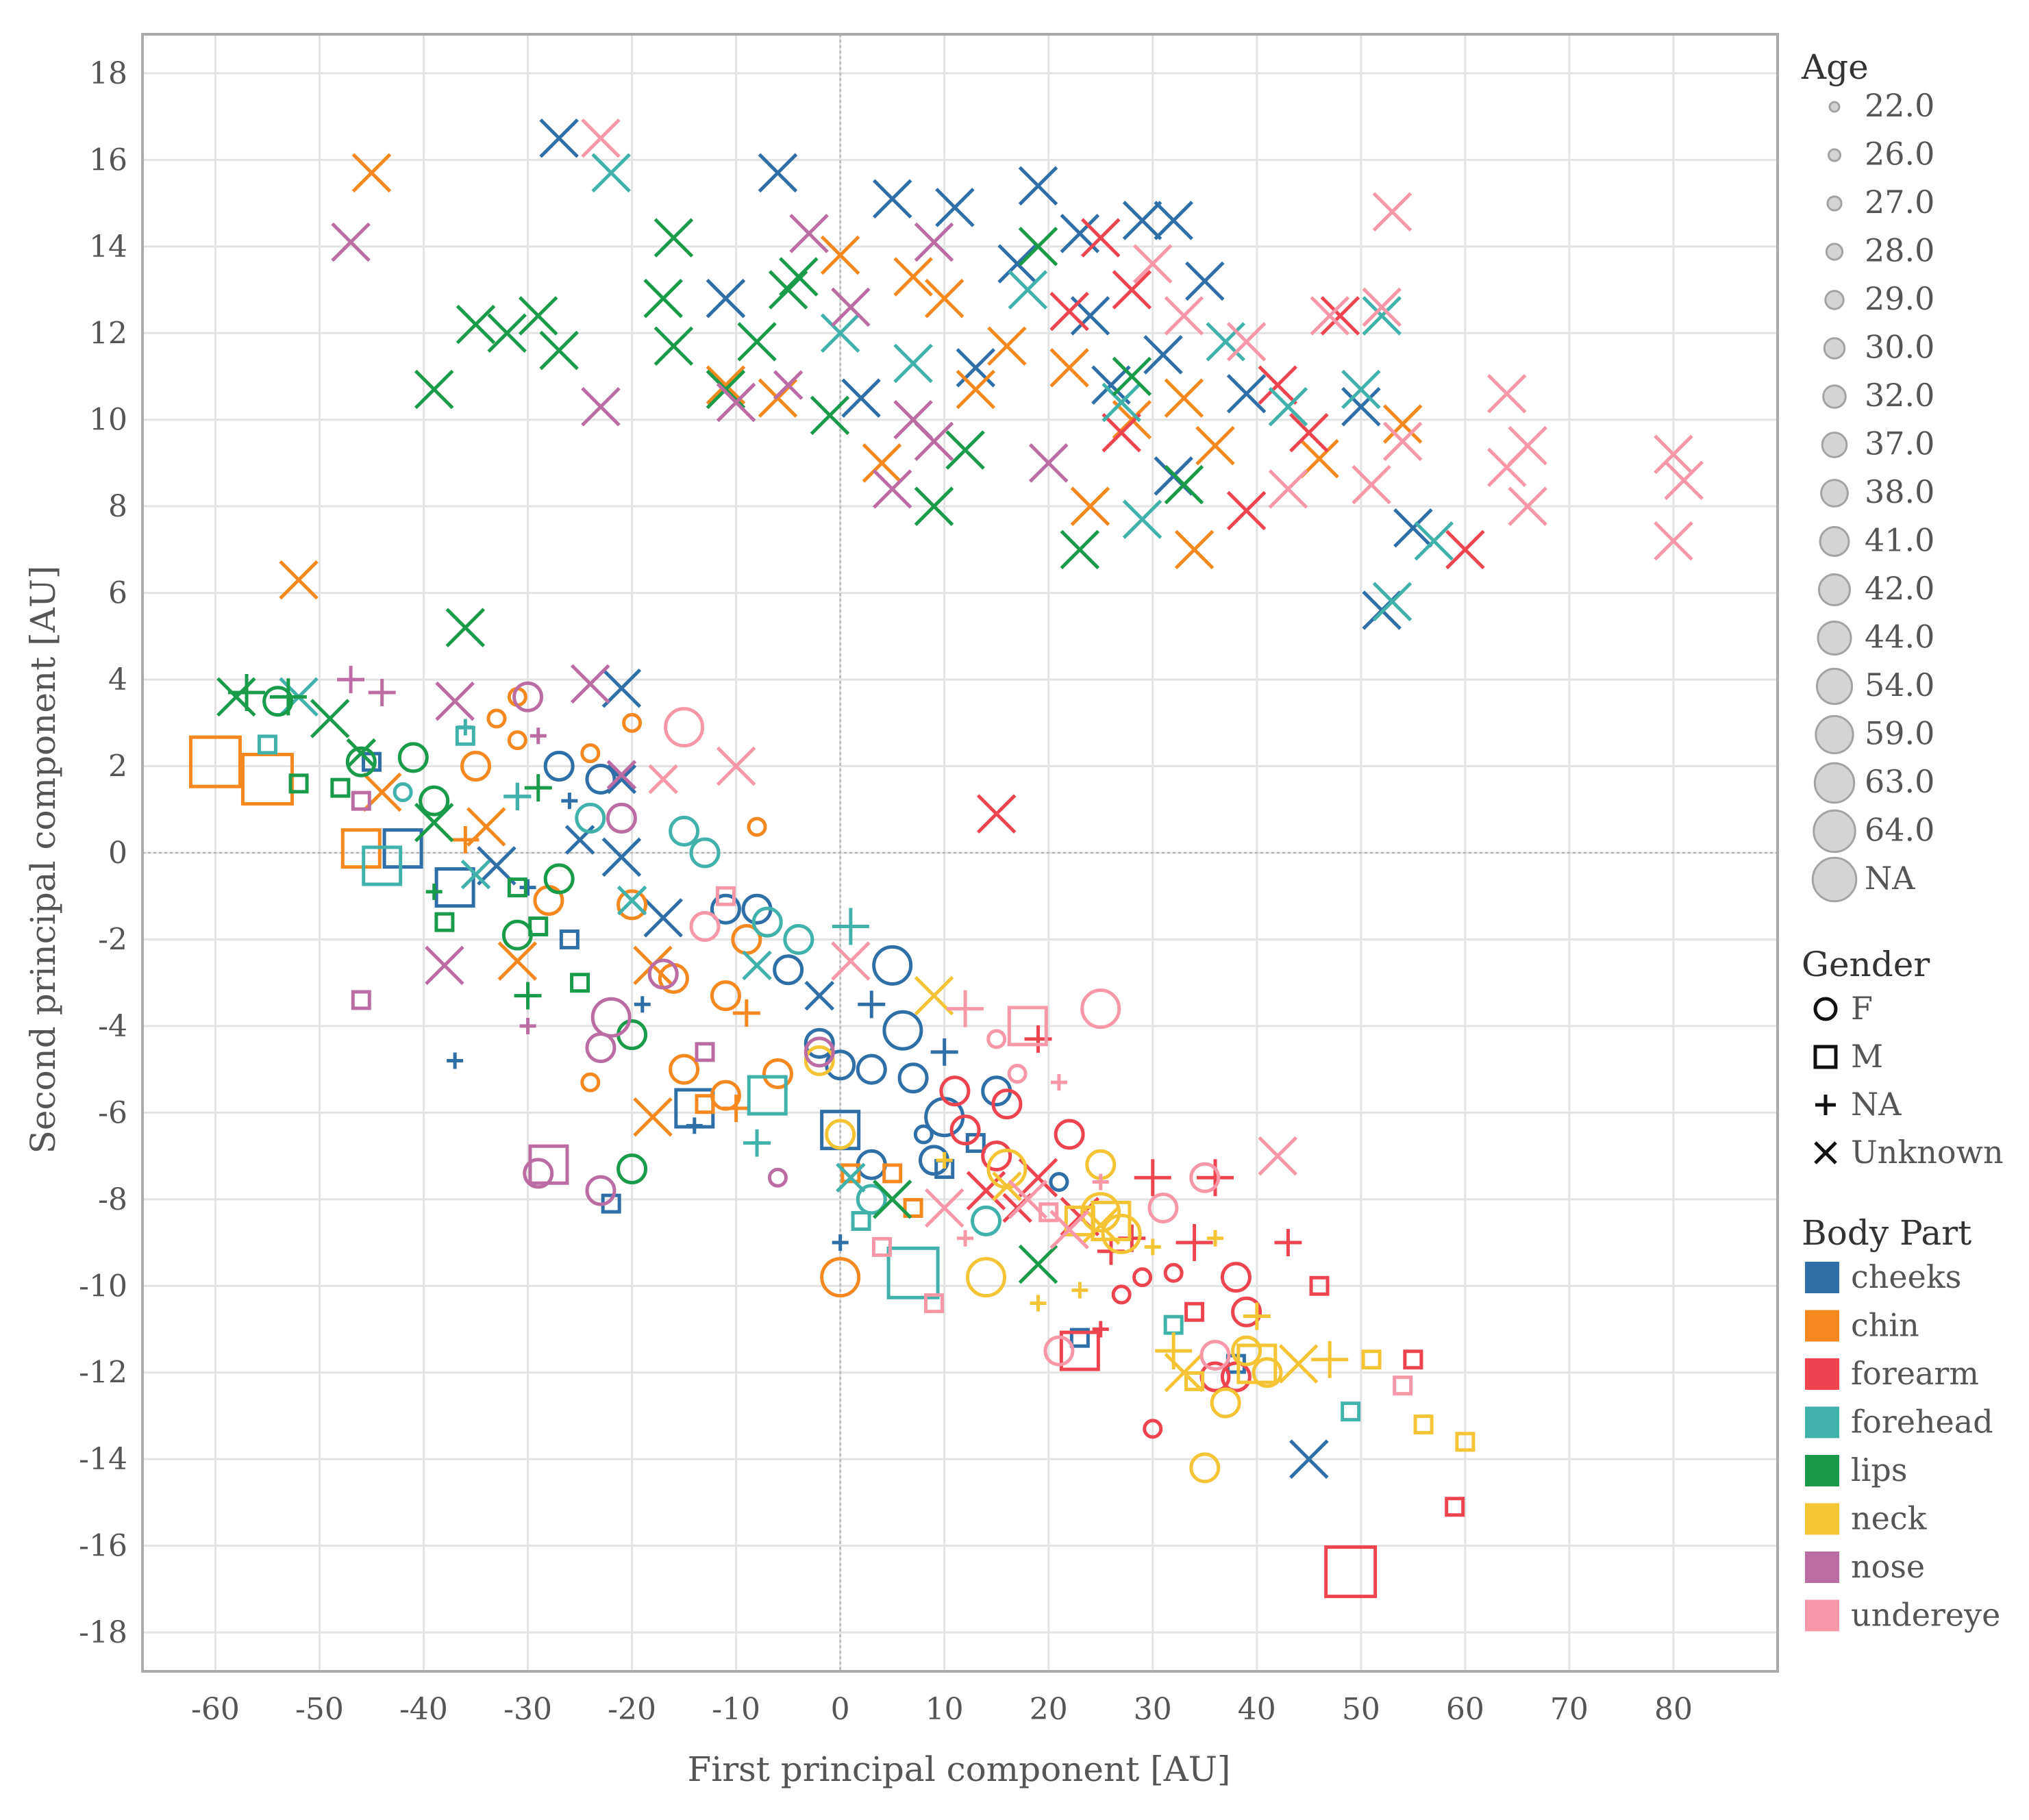  What do you see at coordinates (1899, 540) in the screenshot?
I see `age-legend-label: 41.0` at bounding box center [1899, 540].